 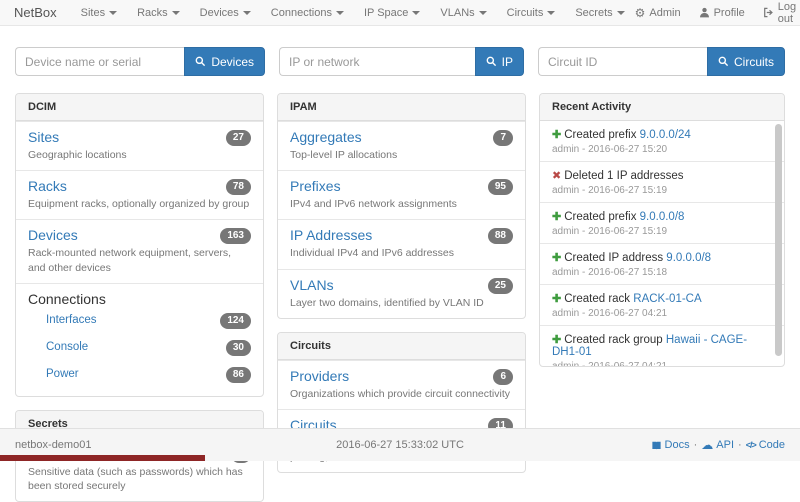 What do you see at coordinates (531, 13) in the screenshot?
I see `nav-circuits: Circuits` at bounding box center [531, 13].